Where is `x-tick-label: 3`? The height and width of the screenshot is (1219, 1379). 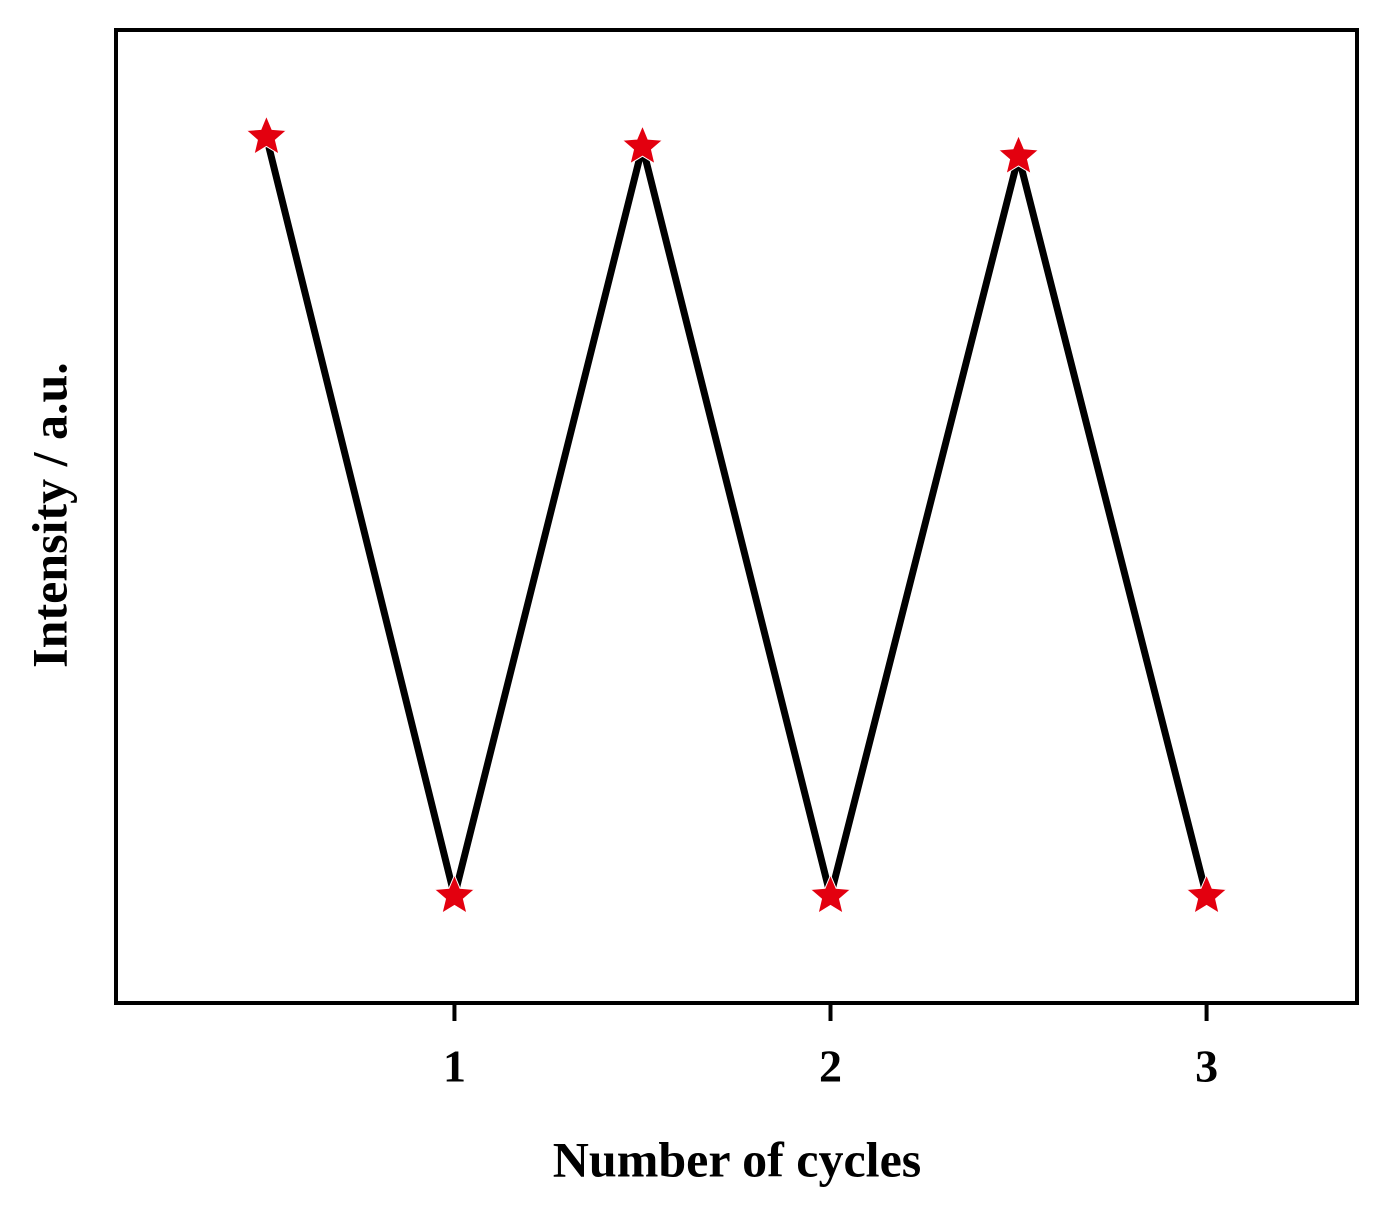
x-tick-label: 3 is located at coordinates (1206, 1066).